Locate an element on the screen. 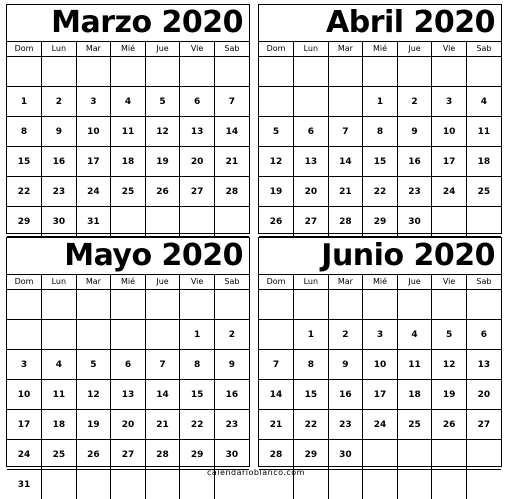 The image size is (512, 499). day-cell: 26 is located at coordinates (276, 222).